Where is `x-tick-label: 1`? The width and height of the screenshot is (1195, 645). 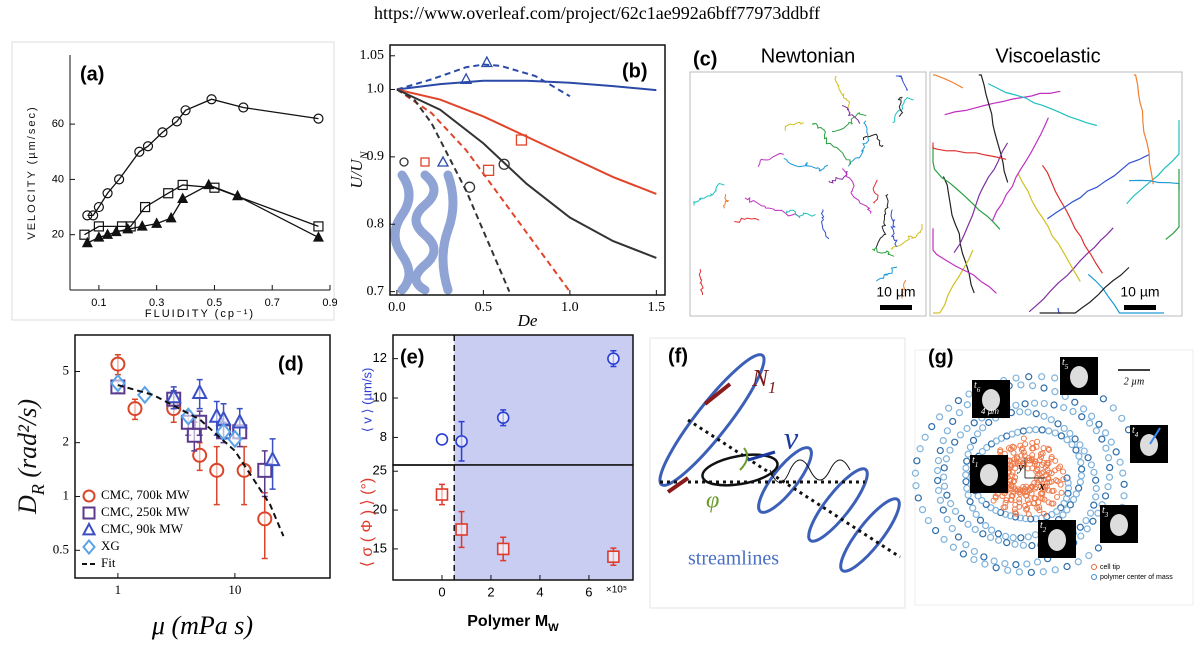 x-tick-label: 1 is located at coordinates (118, 589).